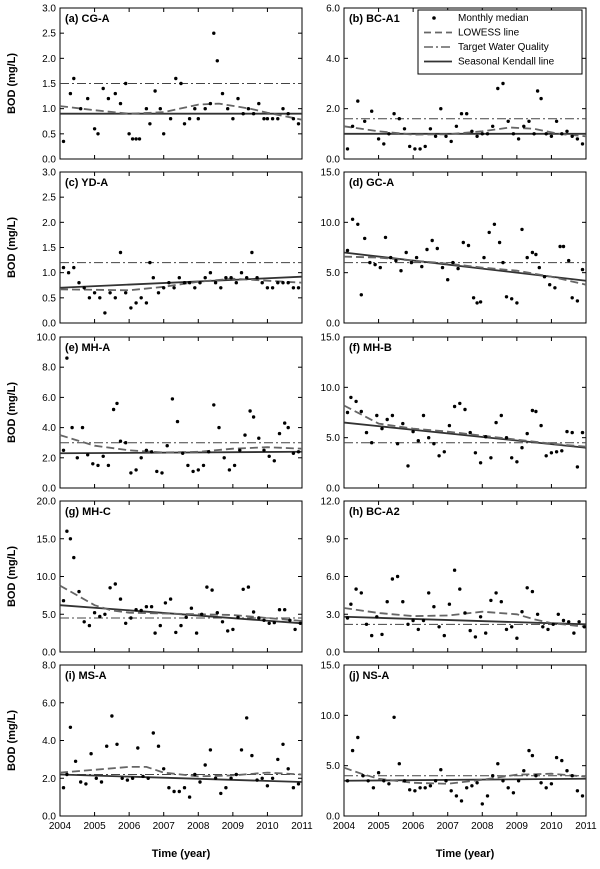 The width and height of the screenshot is (600, 869). Describe the element at coordinates (551, 826) in the screenshot. I see `panel-j-xtick-label: 2010` at that location.